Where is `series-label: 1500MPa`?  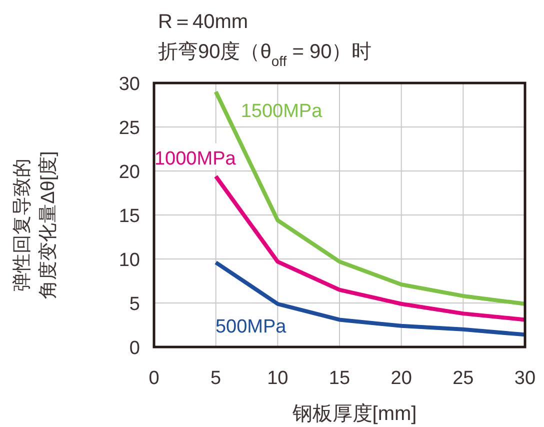 series-label: 1500MPa is located at coordinates (281, 111).